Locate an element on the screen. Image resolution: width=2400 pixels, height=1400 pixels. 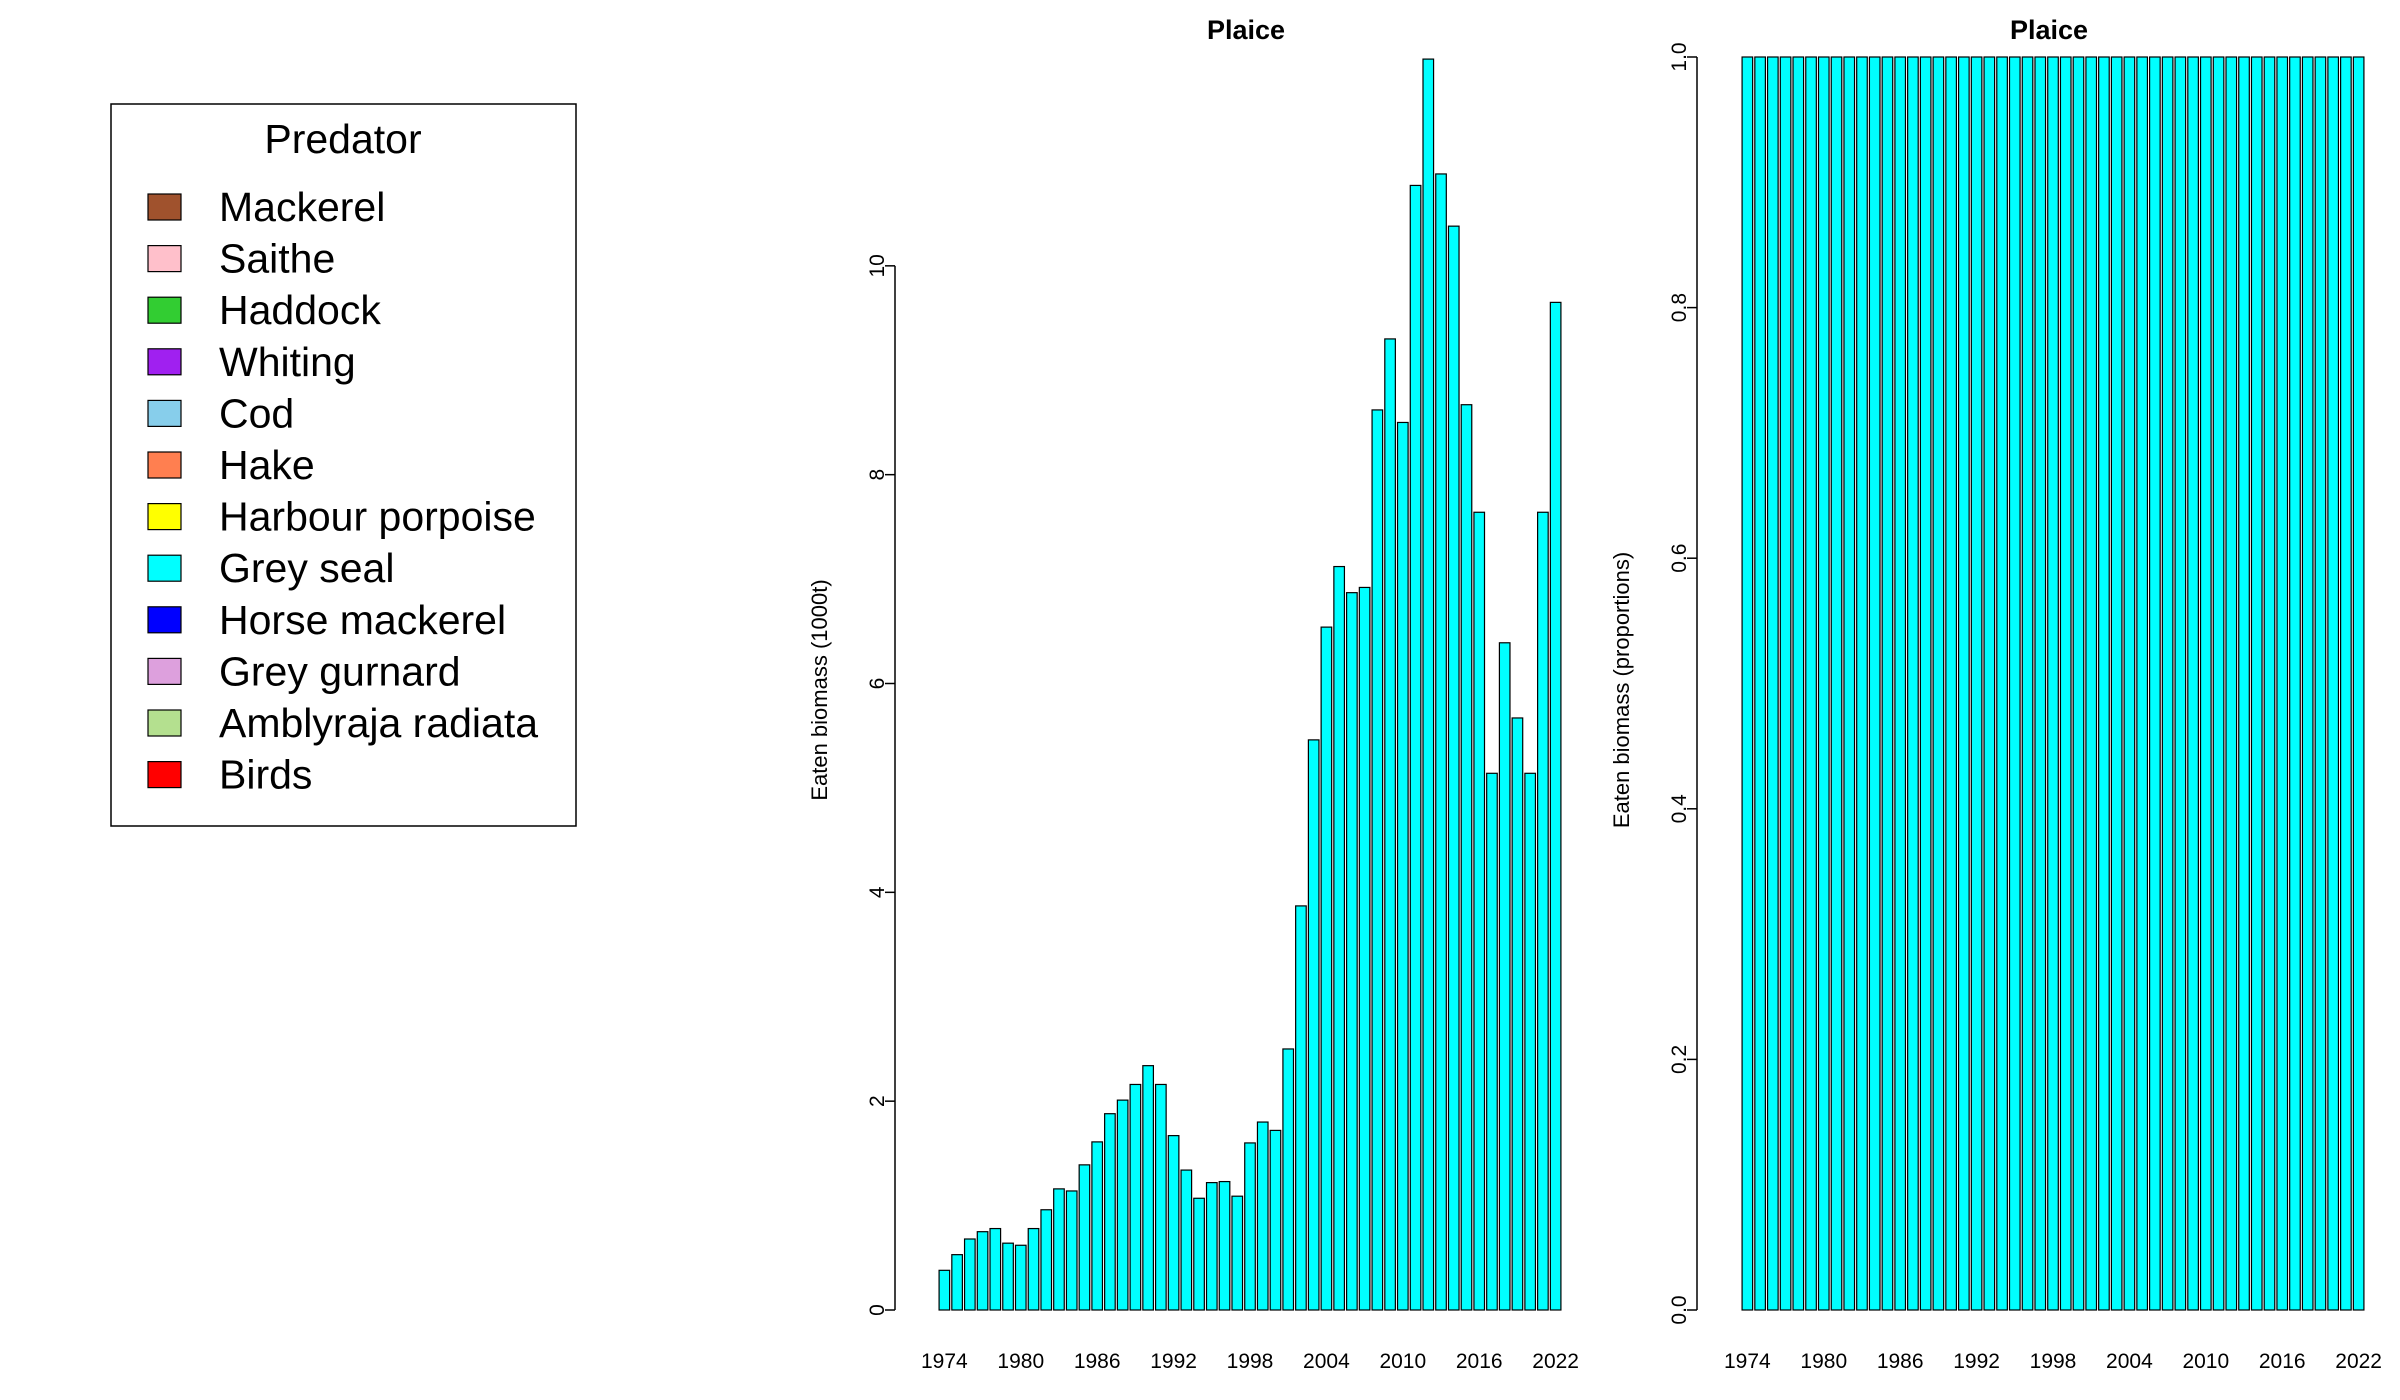
bar-2003 is located at coordinates (2116, 683).